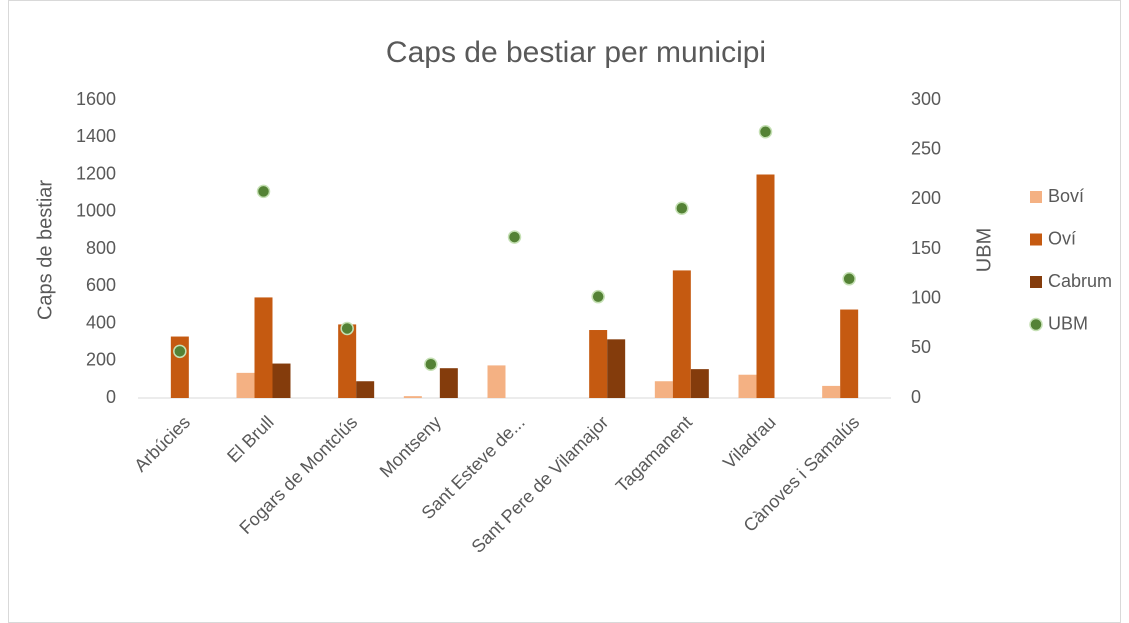 This screenshot has width=1129, height=623. What do you see at coordinates (576, 52) in the screenshot?
I see `chart-title: Caps de bestiar per municipi` at bounding box center [576, 52].